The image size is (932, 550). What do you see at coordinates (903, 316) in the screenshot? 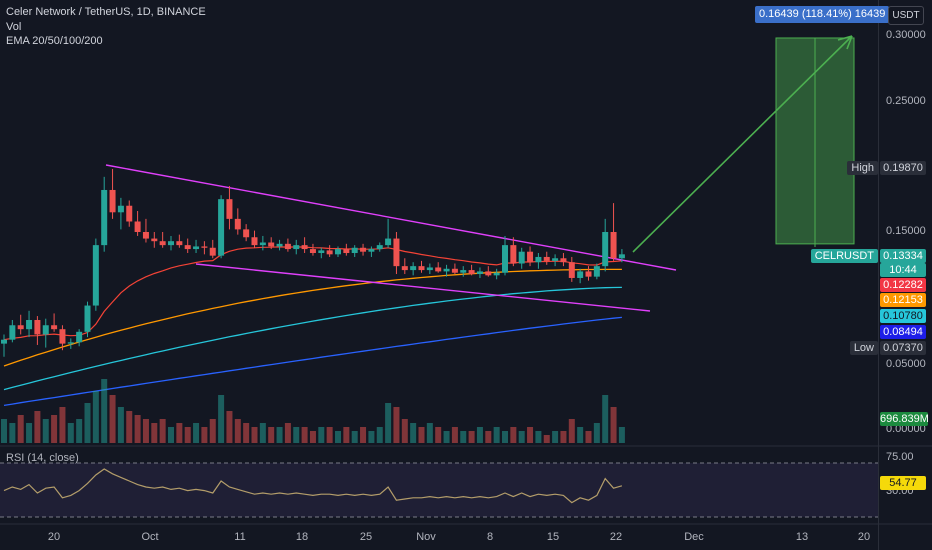
I see `ema100-tag: 0.10780` at bounding box center [903, 316].